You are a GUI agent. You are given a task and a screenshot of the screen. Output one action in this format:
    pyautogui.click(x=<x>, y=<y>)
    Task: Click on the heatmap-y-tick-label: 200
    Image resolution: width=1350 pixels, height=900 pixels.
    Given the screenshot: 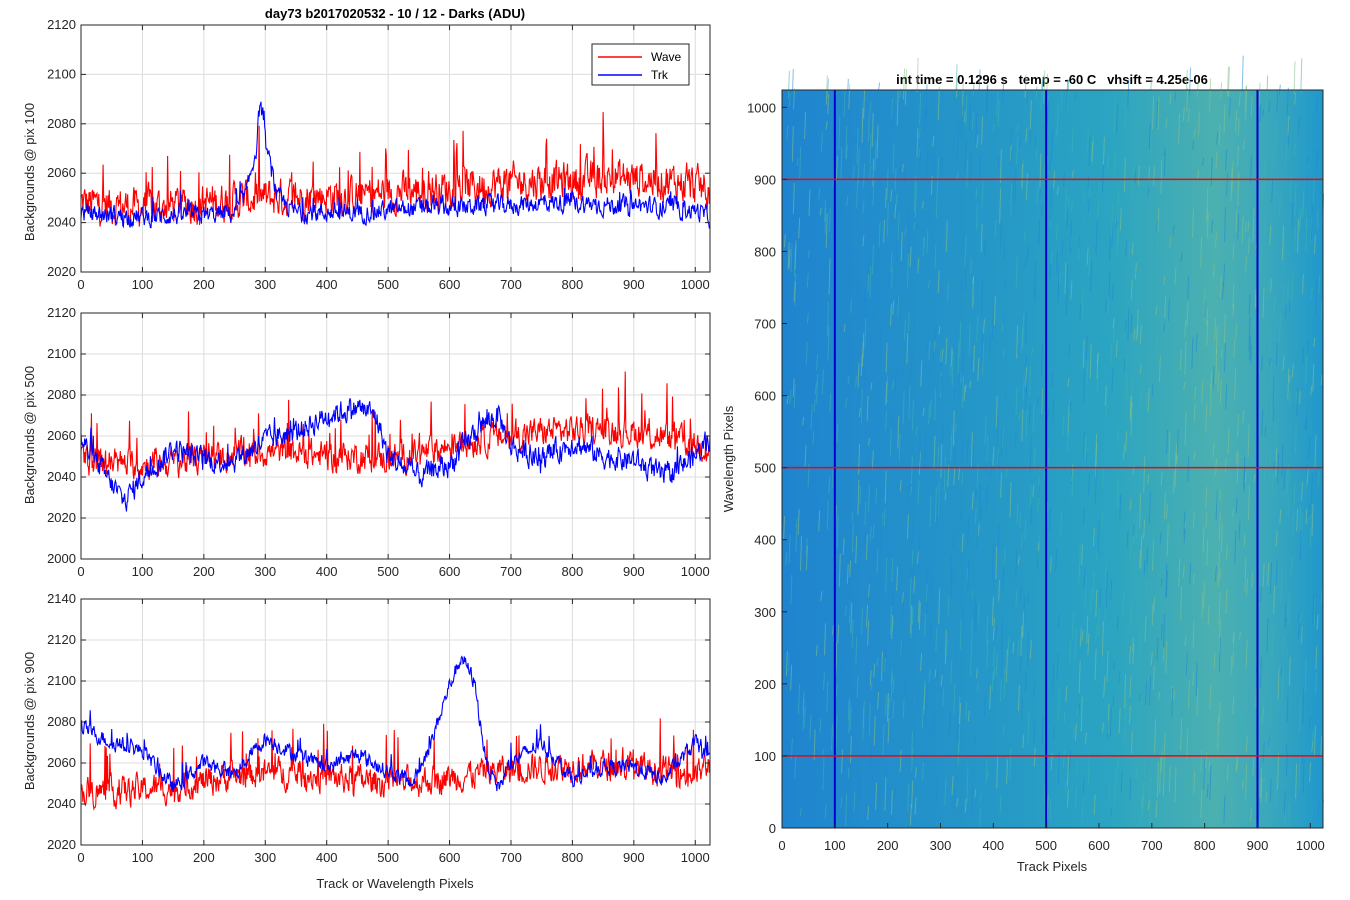 What is the action you would take?
    pyautogui.click(x=765, y=684)
    